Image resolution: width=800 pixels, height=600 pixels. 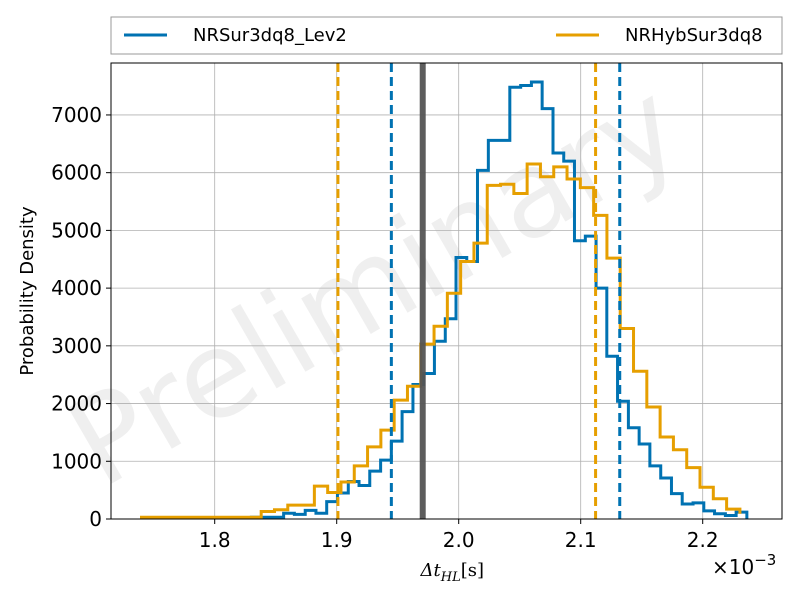 I want to click on legend-label-series-1: NRSur3dq8_Lev2, so click(x=270, y=35).